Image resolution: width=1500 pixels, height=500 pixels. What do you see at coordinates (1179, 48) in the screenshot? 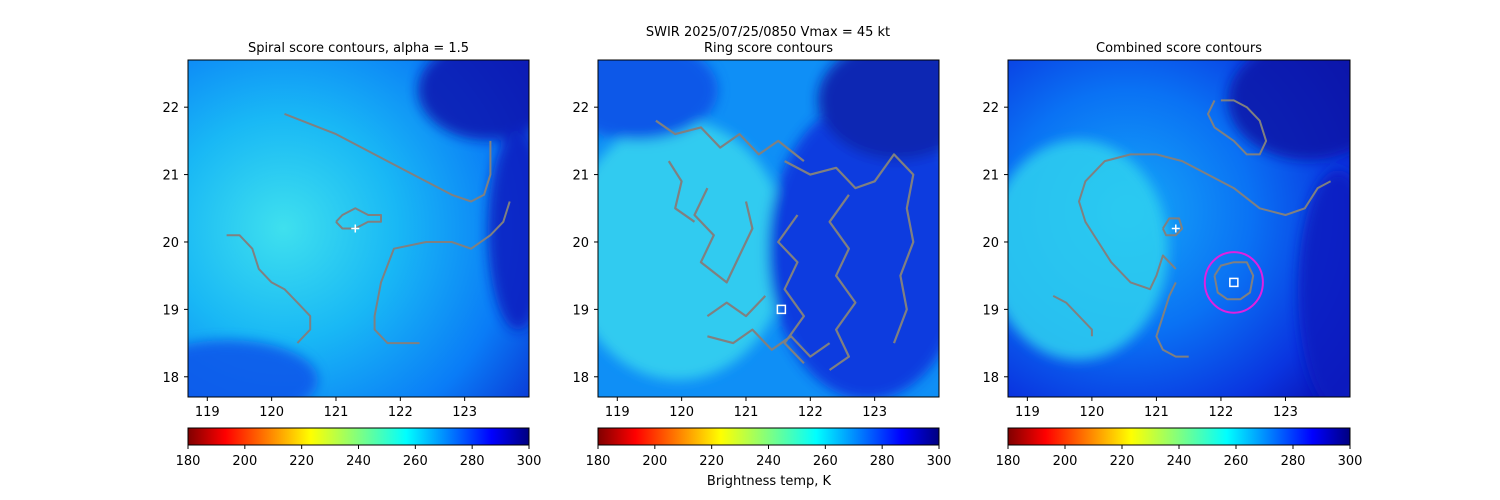
I see `panel-title: Combined score contours` at bounding box center [1179, 48].